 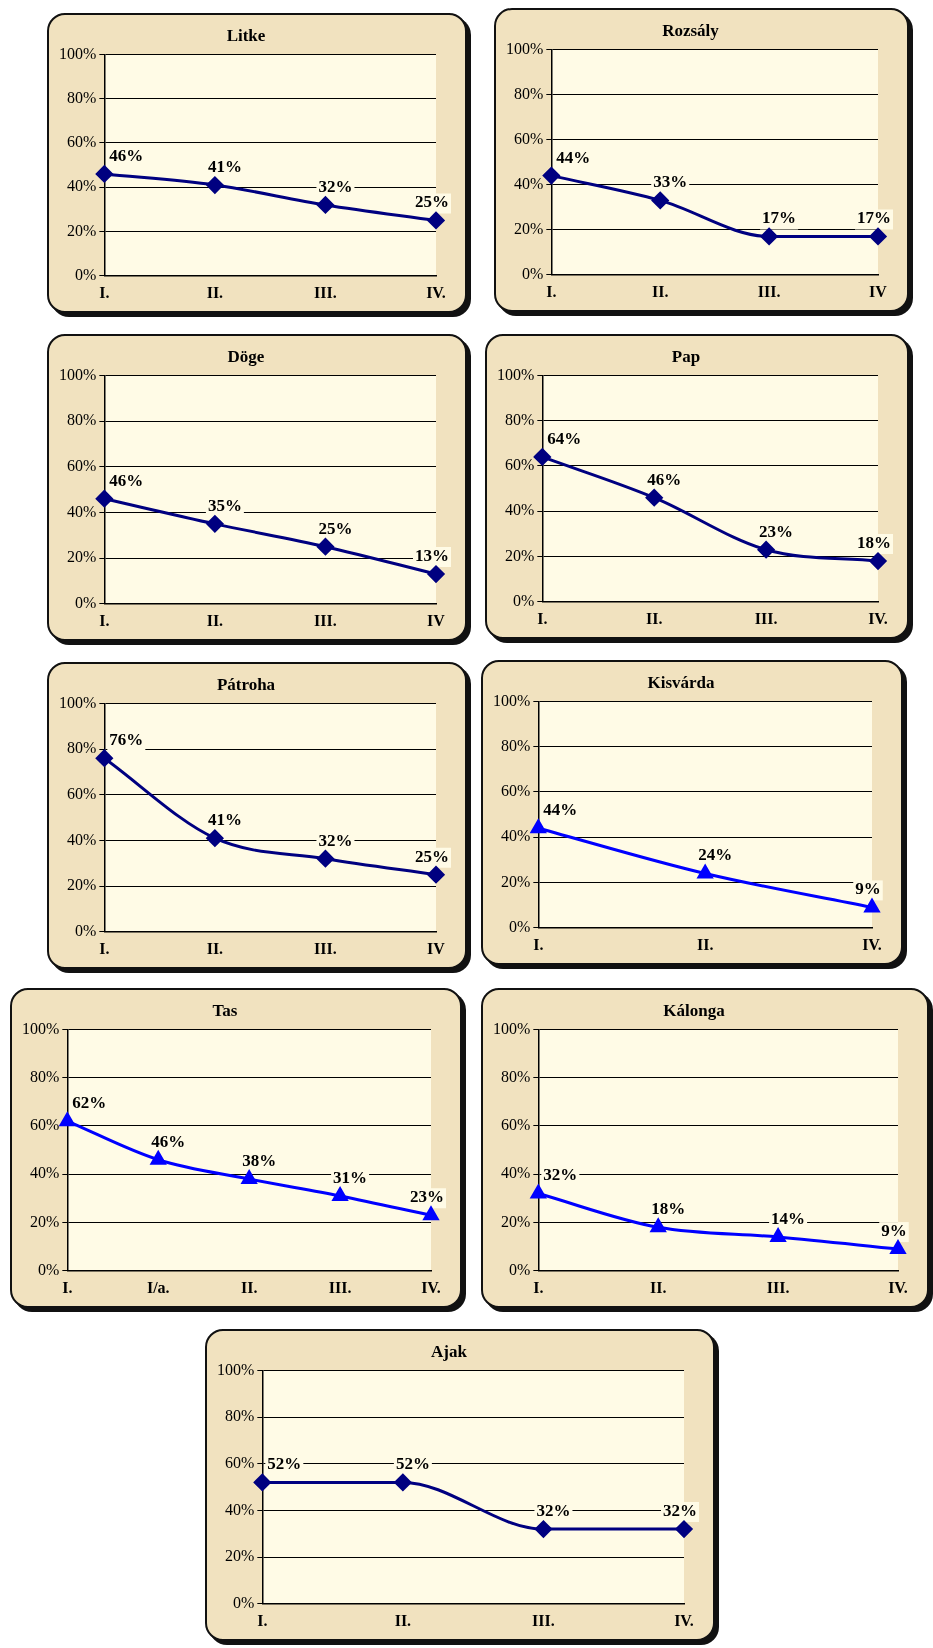 What do you see at coordinates (126, 740) in the screenshot?
I see `data-label: 76%` at bounding box center [126, 740].